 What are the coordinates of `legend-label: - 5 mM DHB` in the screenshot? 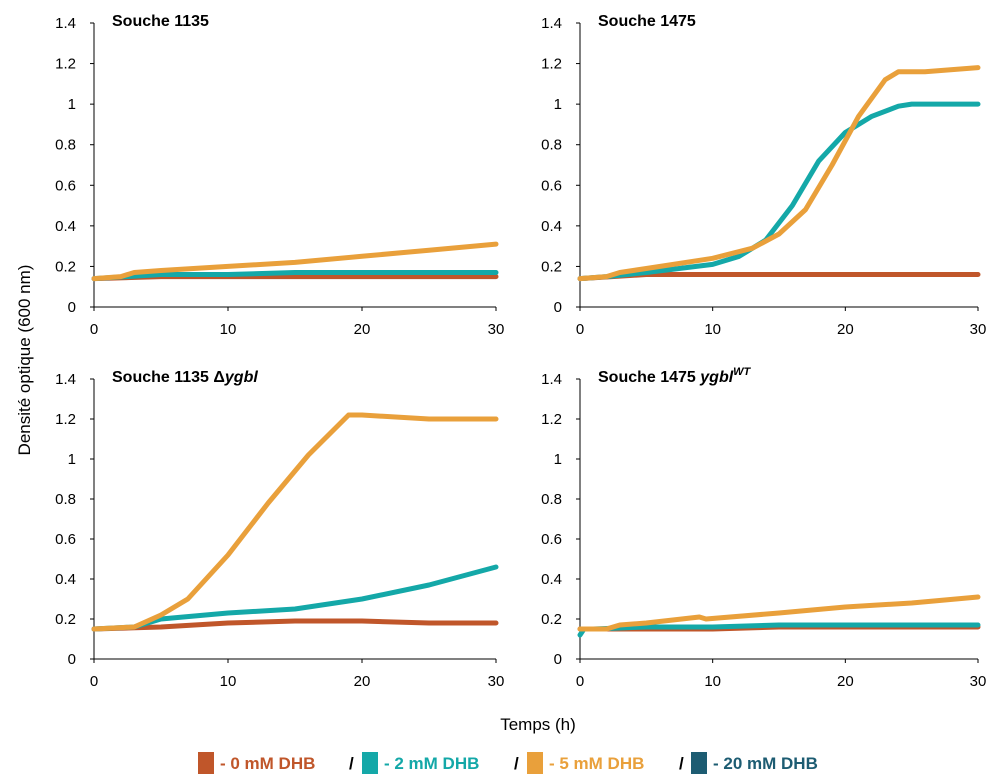 It's located at (596, 763).